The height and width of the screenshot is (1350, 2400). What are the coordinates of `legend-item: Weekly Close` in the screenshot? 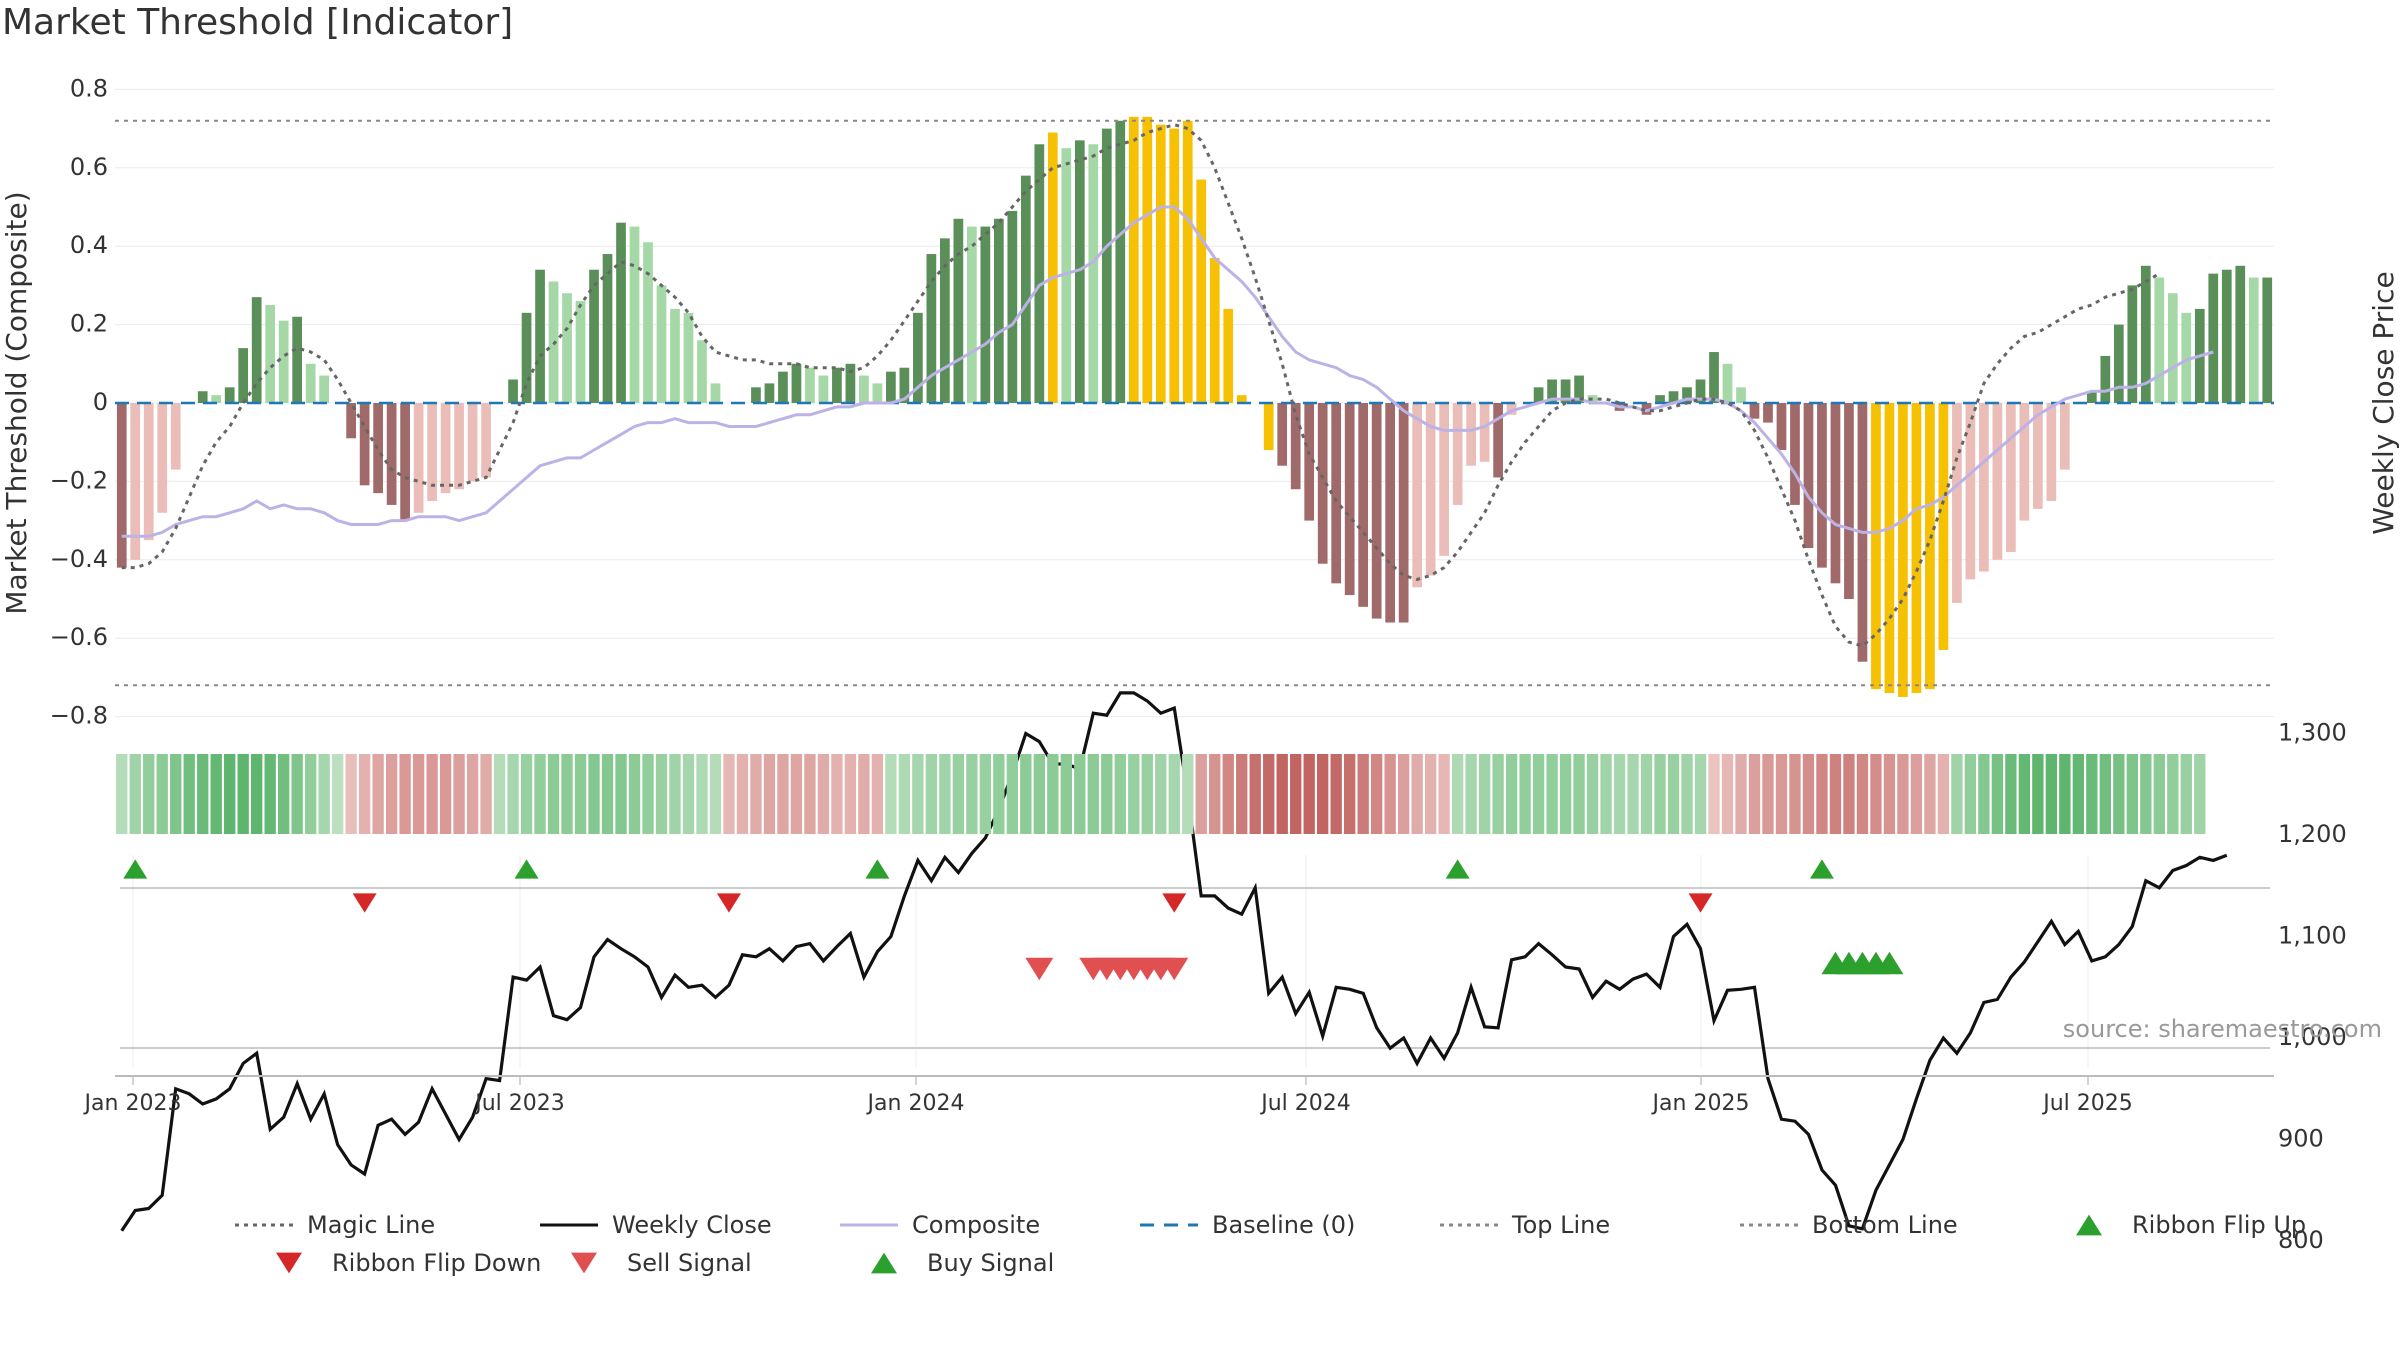 It's located at (656, 1225).